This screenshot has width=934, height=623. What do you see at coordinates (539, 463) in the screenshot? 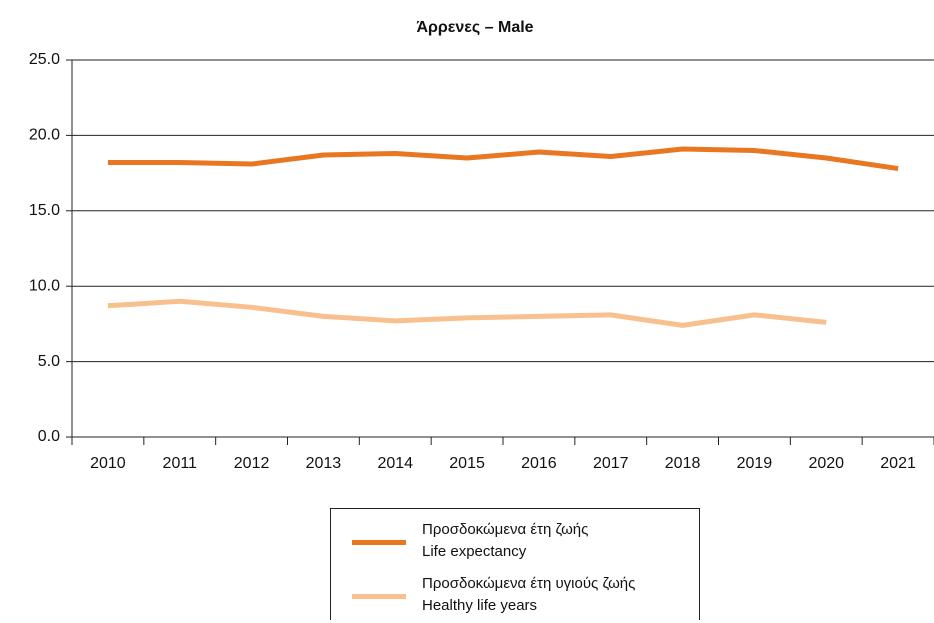
I see `x-tick-label: 2016` at bounding box center [539, 463].